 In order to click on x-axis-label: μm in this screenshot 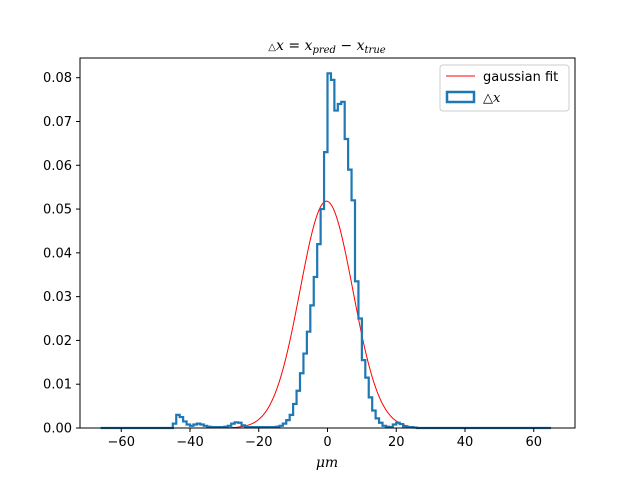, I will do `click(327, 463)`.